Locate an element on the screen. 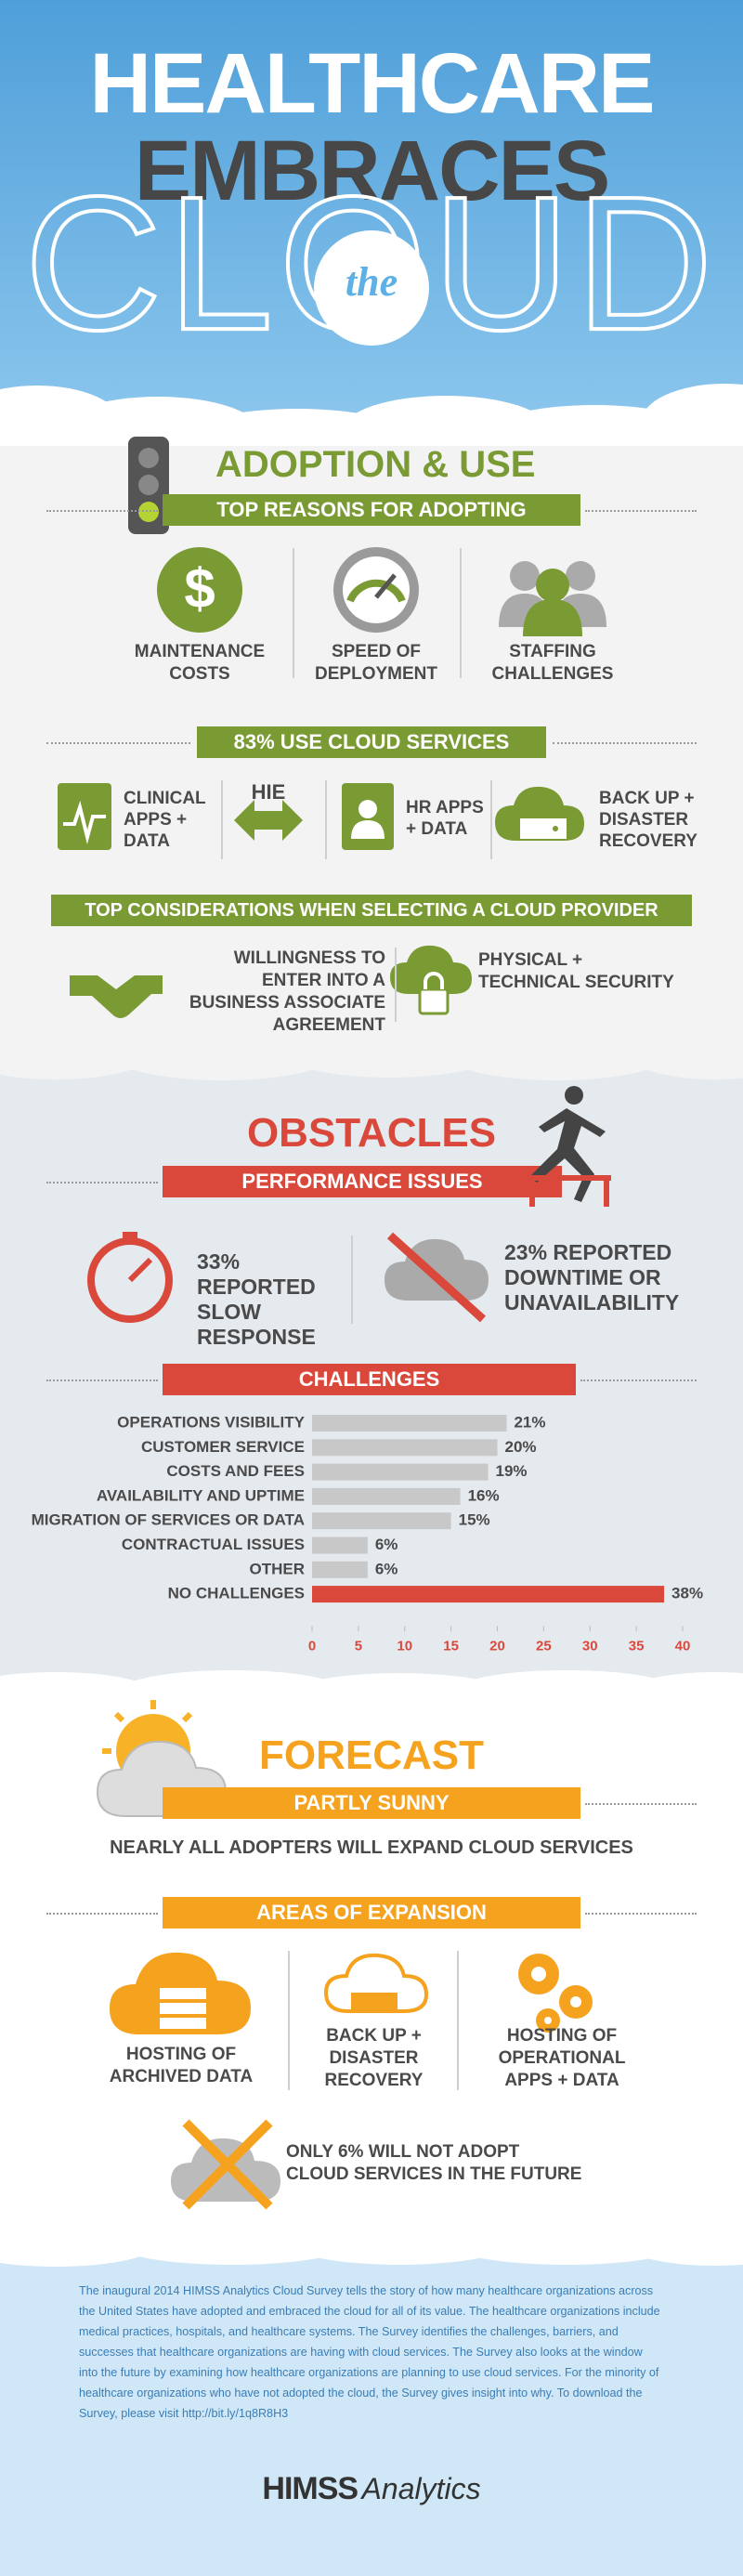 The width and height of the screenshot is (743, 2576). value-label: 19% is located at coordinates (512, 1471).